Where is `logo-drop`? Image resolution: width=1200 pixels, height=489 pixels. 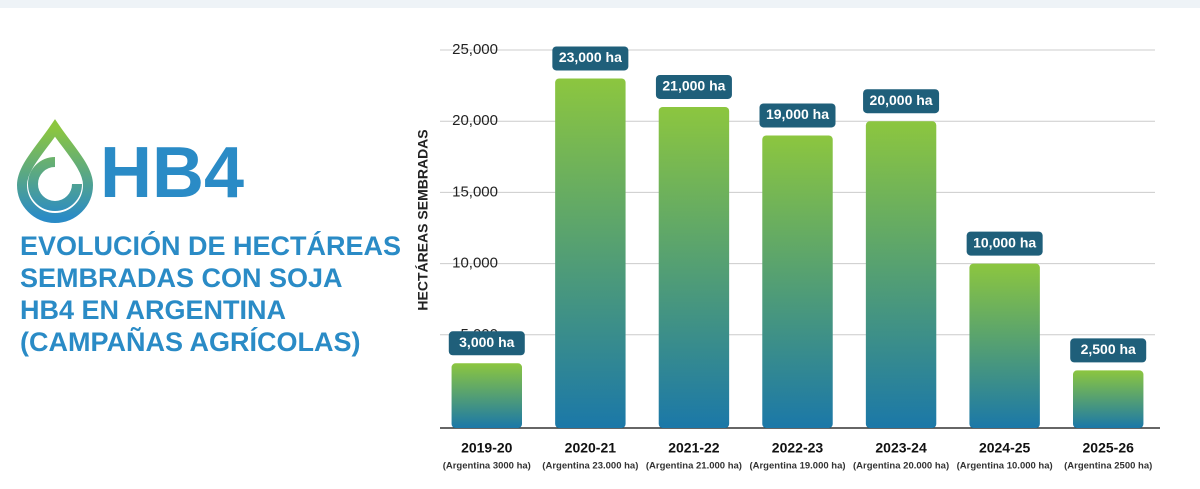
logo-drop is located at coordinates (55, 171).